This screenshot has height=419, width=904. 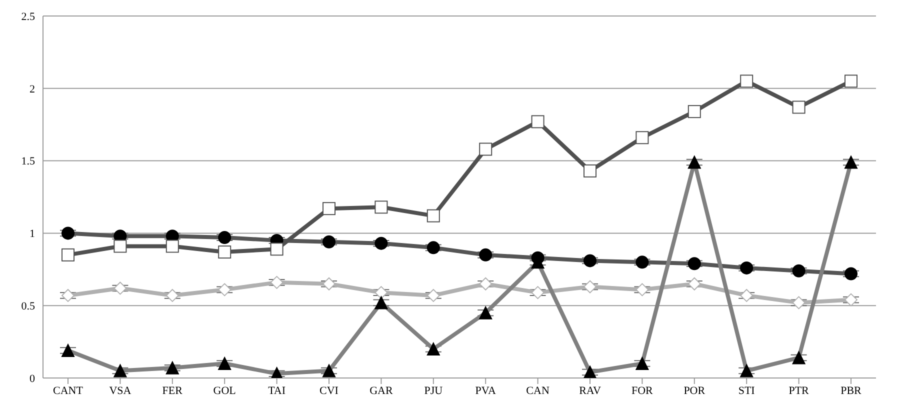 What do you see at coordinates (485, 390) in the screenshot?
I see `x-tick-label: PVA` at bounding box center [485, 390].